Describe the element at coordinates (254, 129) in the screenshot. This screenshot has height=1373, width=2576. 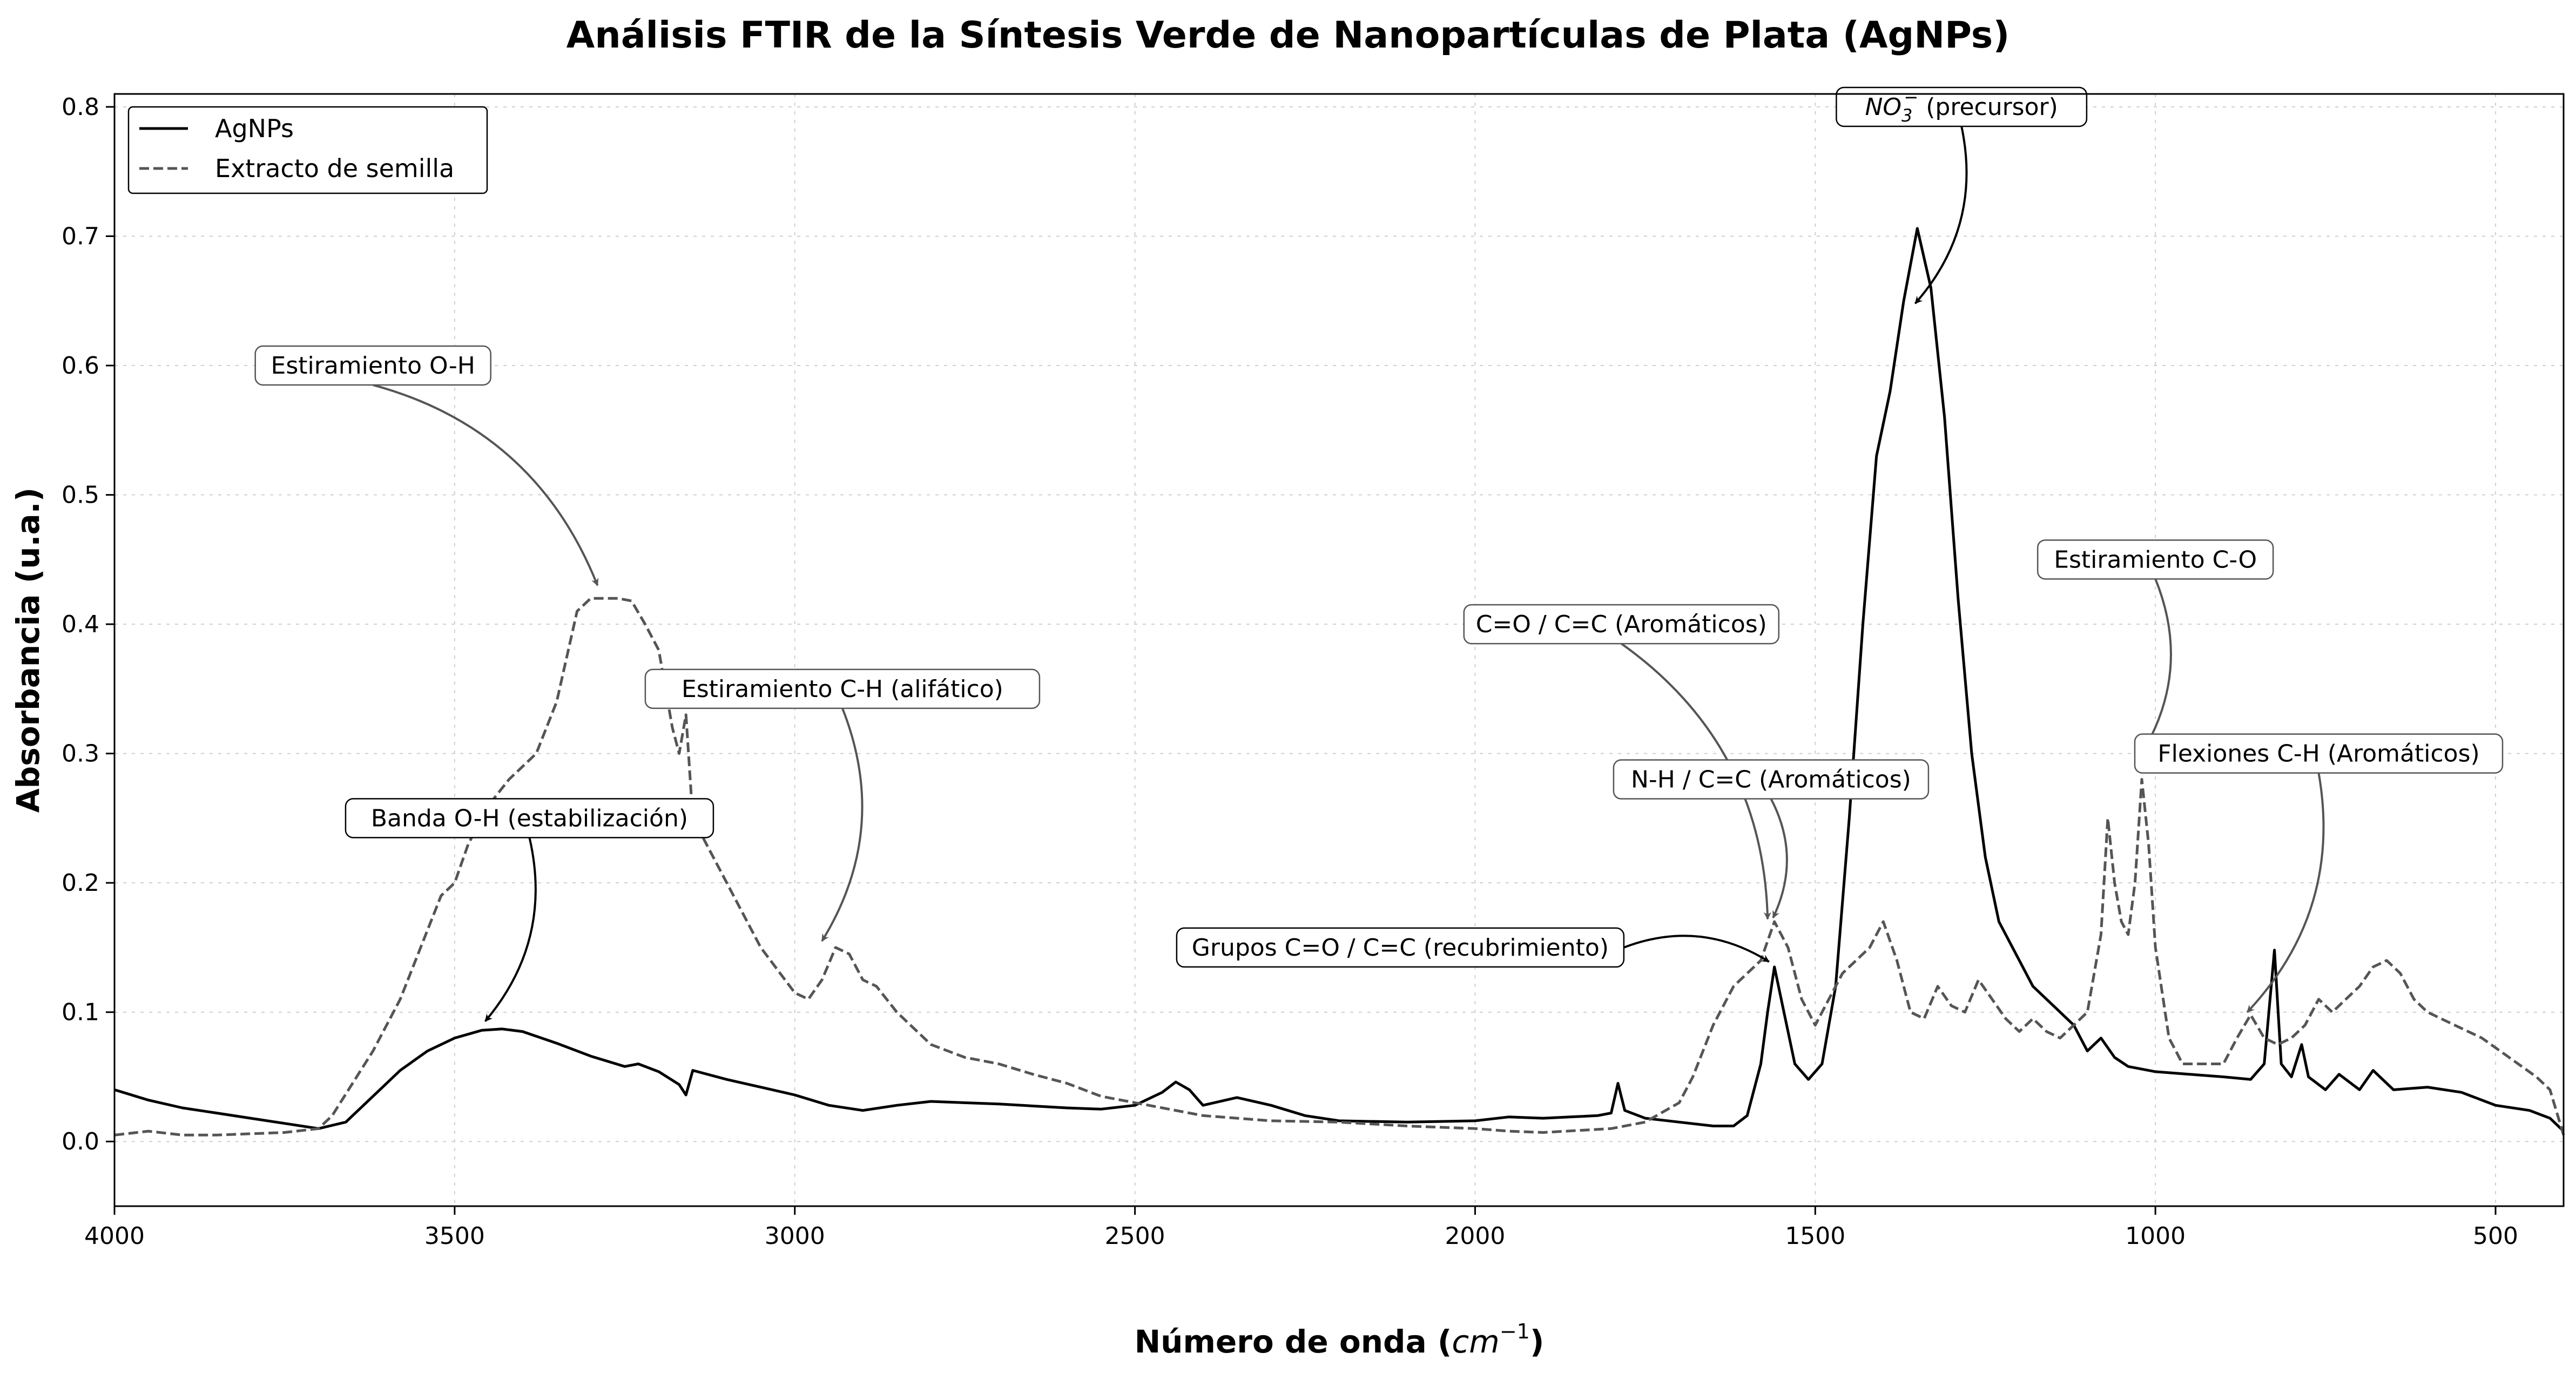
I see `legend-label-agnps: AgNPs` at that location.